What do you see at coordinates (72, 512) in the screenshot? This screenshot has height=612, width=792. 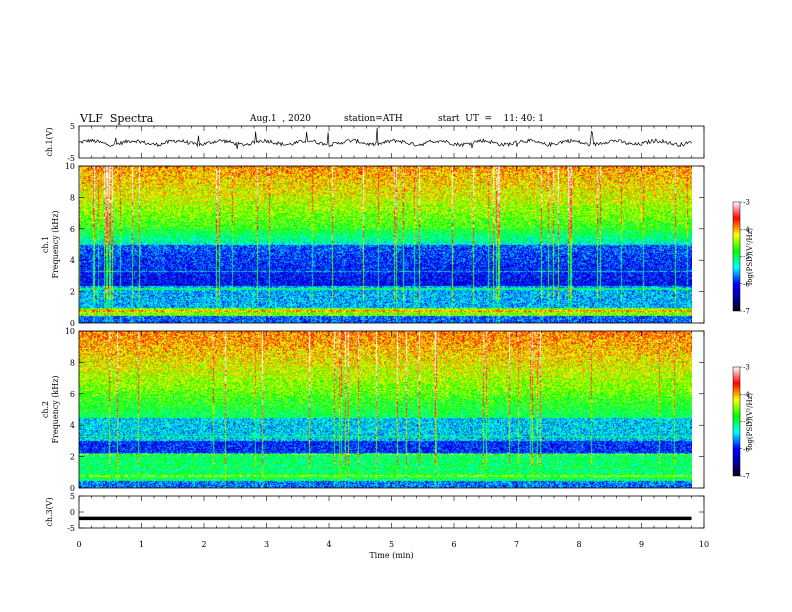 I see `ch3-ytick-label: 0` at bounding box center [72, 512].